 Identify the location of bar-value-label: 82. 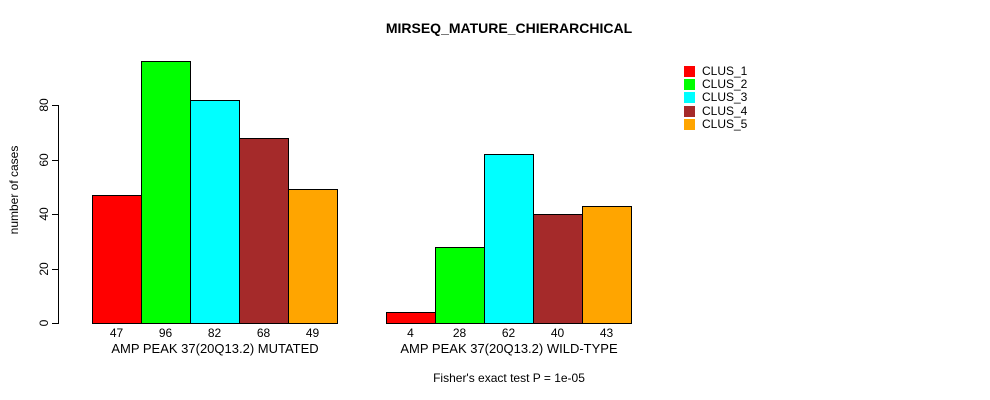
(214, 333).